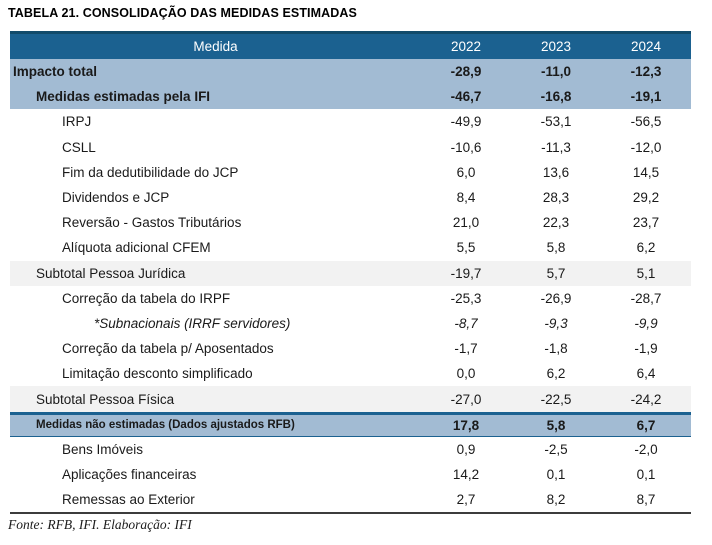 The height and width of the screenshot is (545, 712). I want to click on row-value-2023: -9,3, so click(556, 323).